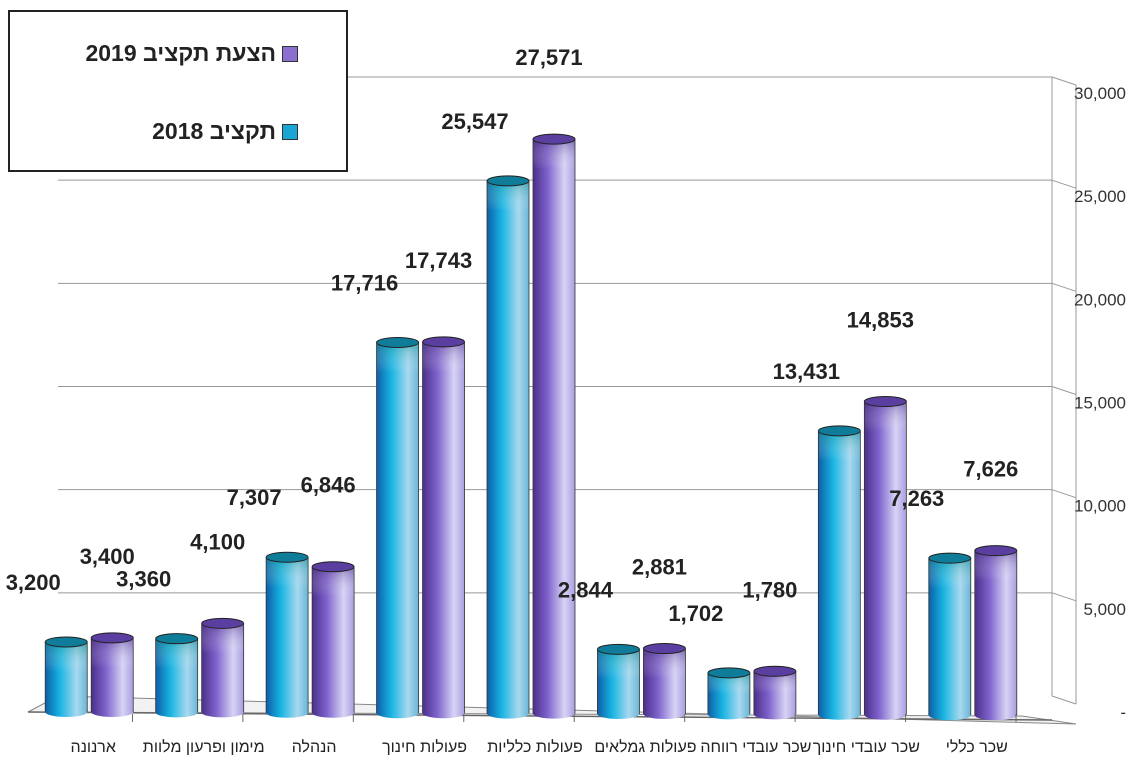 This screenshot has height=768, width=1144. What do you see at coordinates (659, 567) in the screenshot?
I see `value-label-2019: 2,881` at bounding box center [659, 567].